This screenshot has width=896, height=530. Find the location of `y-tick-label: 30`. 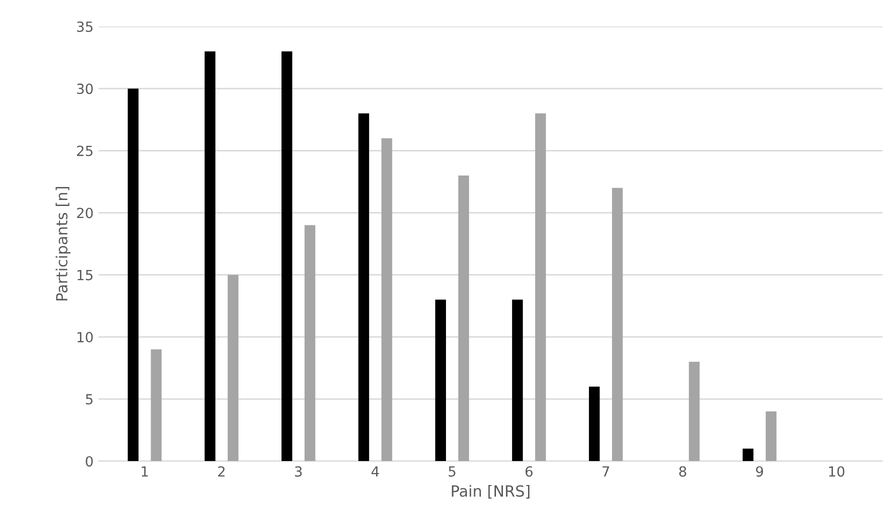

y-tick-label: 30 is located at coordinates (85, 89).